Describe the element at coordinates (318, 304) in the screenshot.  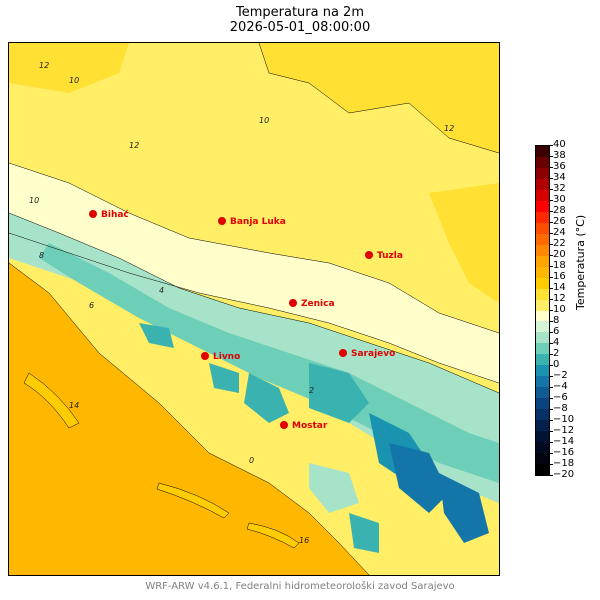
I see `city-label: Zenica` at that location.